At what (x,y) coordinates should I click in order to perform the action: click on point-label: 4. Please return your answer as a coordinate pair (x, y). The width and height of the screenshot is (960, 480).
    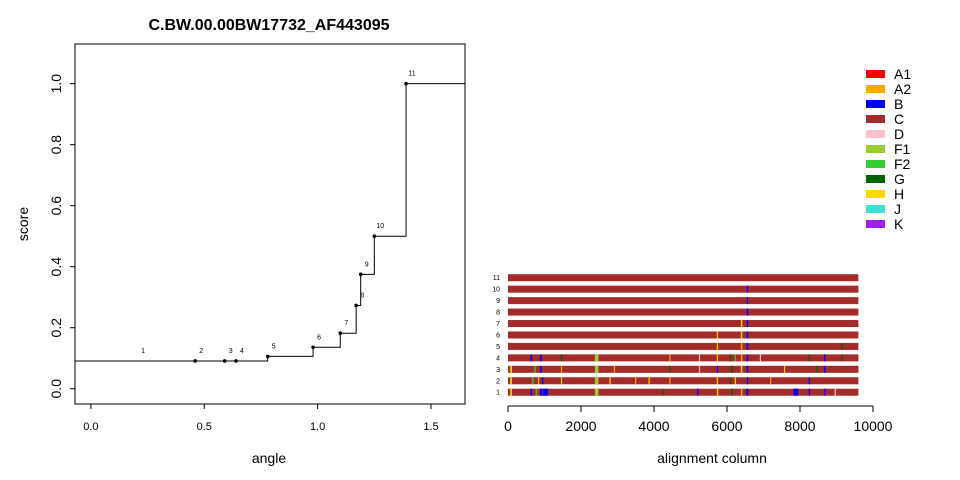
    Looking at the image, I should click on (242, 351).